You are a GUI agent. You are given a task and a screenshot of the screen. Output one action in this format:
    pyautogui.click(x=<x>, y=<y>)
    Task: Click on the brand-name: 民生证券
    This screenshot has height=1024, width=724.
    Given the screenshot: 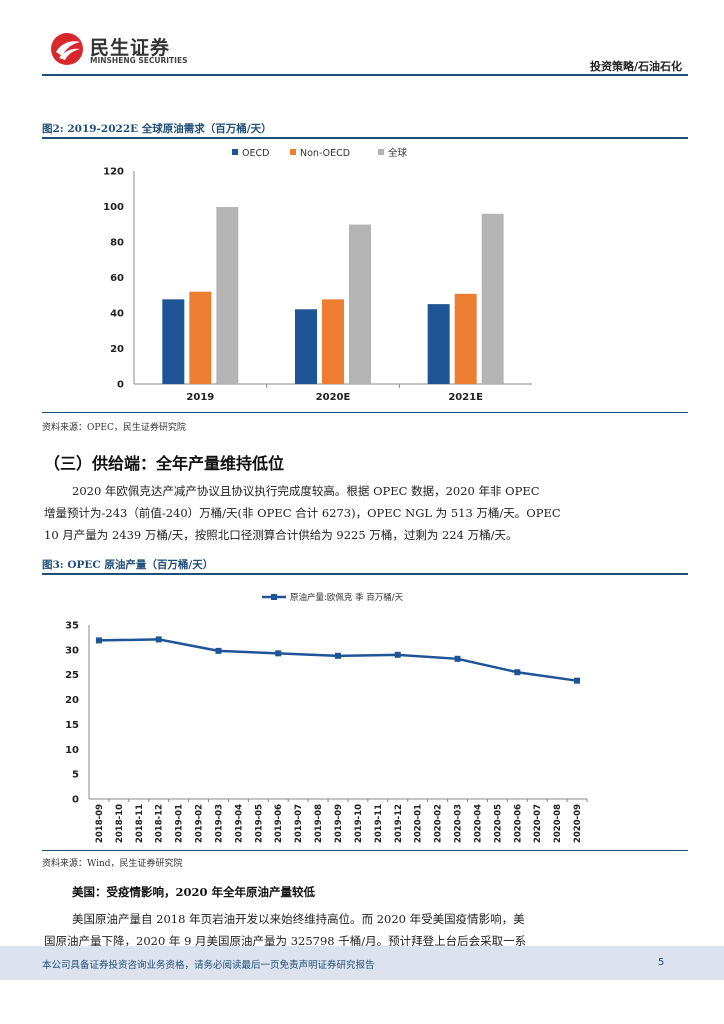 What is the action you would take?
    pyautogui.click(x=130, y=48)
    